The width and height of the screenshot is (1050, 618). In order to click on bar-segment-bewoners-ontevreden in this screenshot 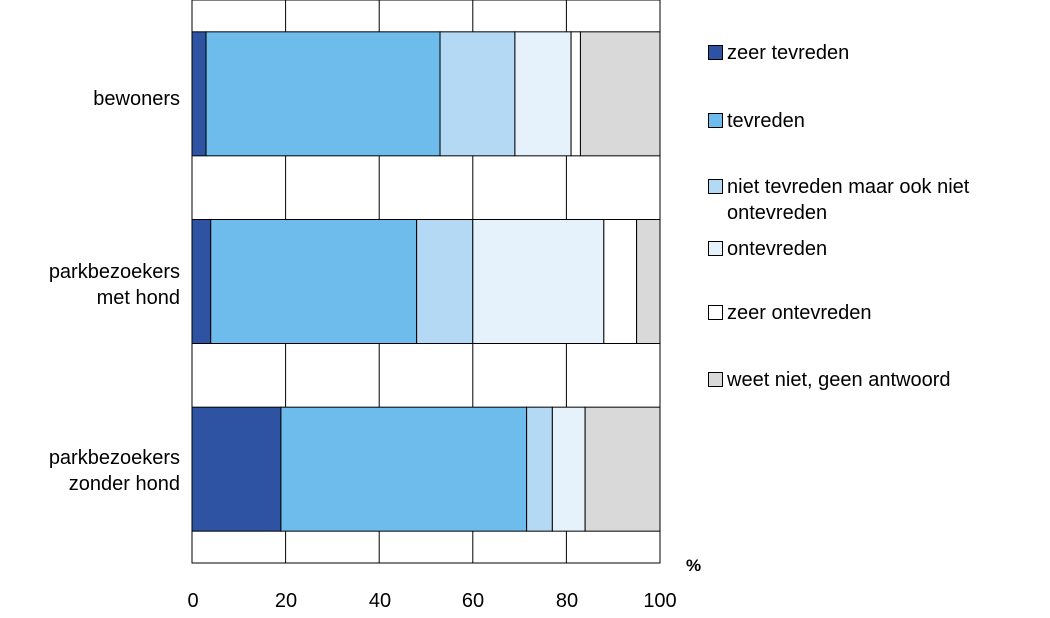, I will do `click(543, 94)`.